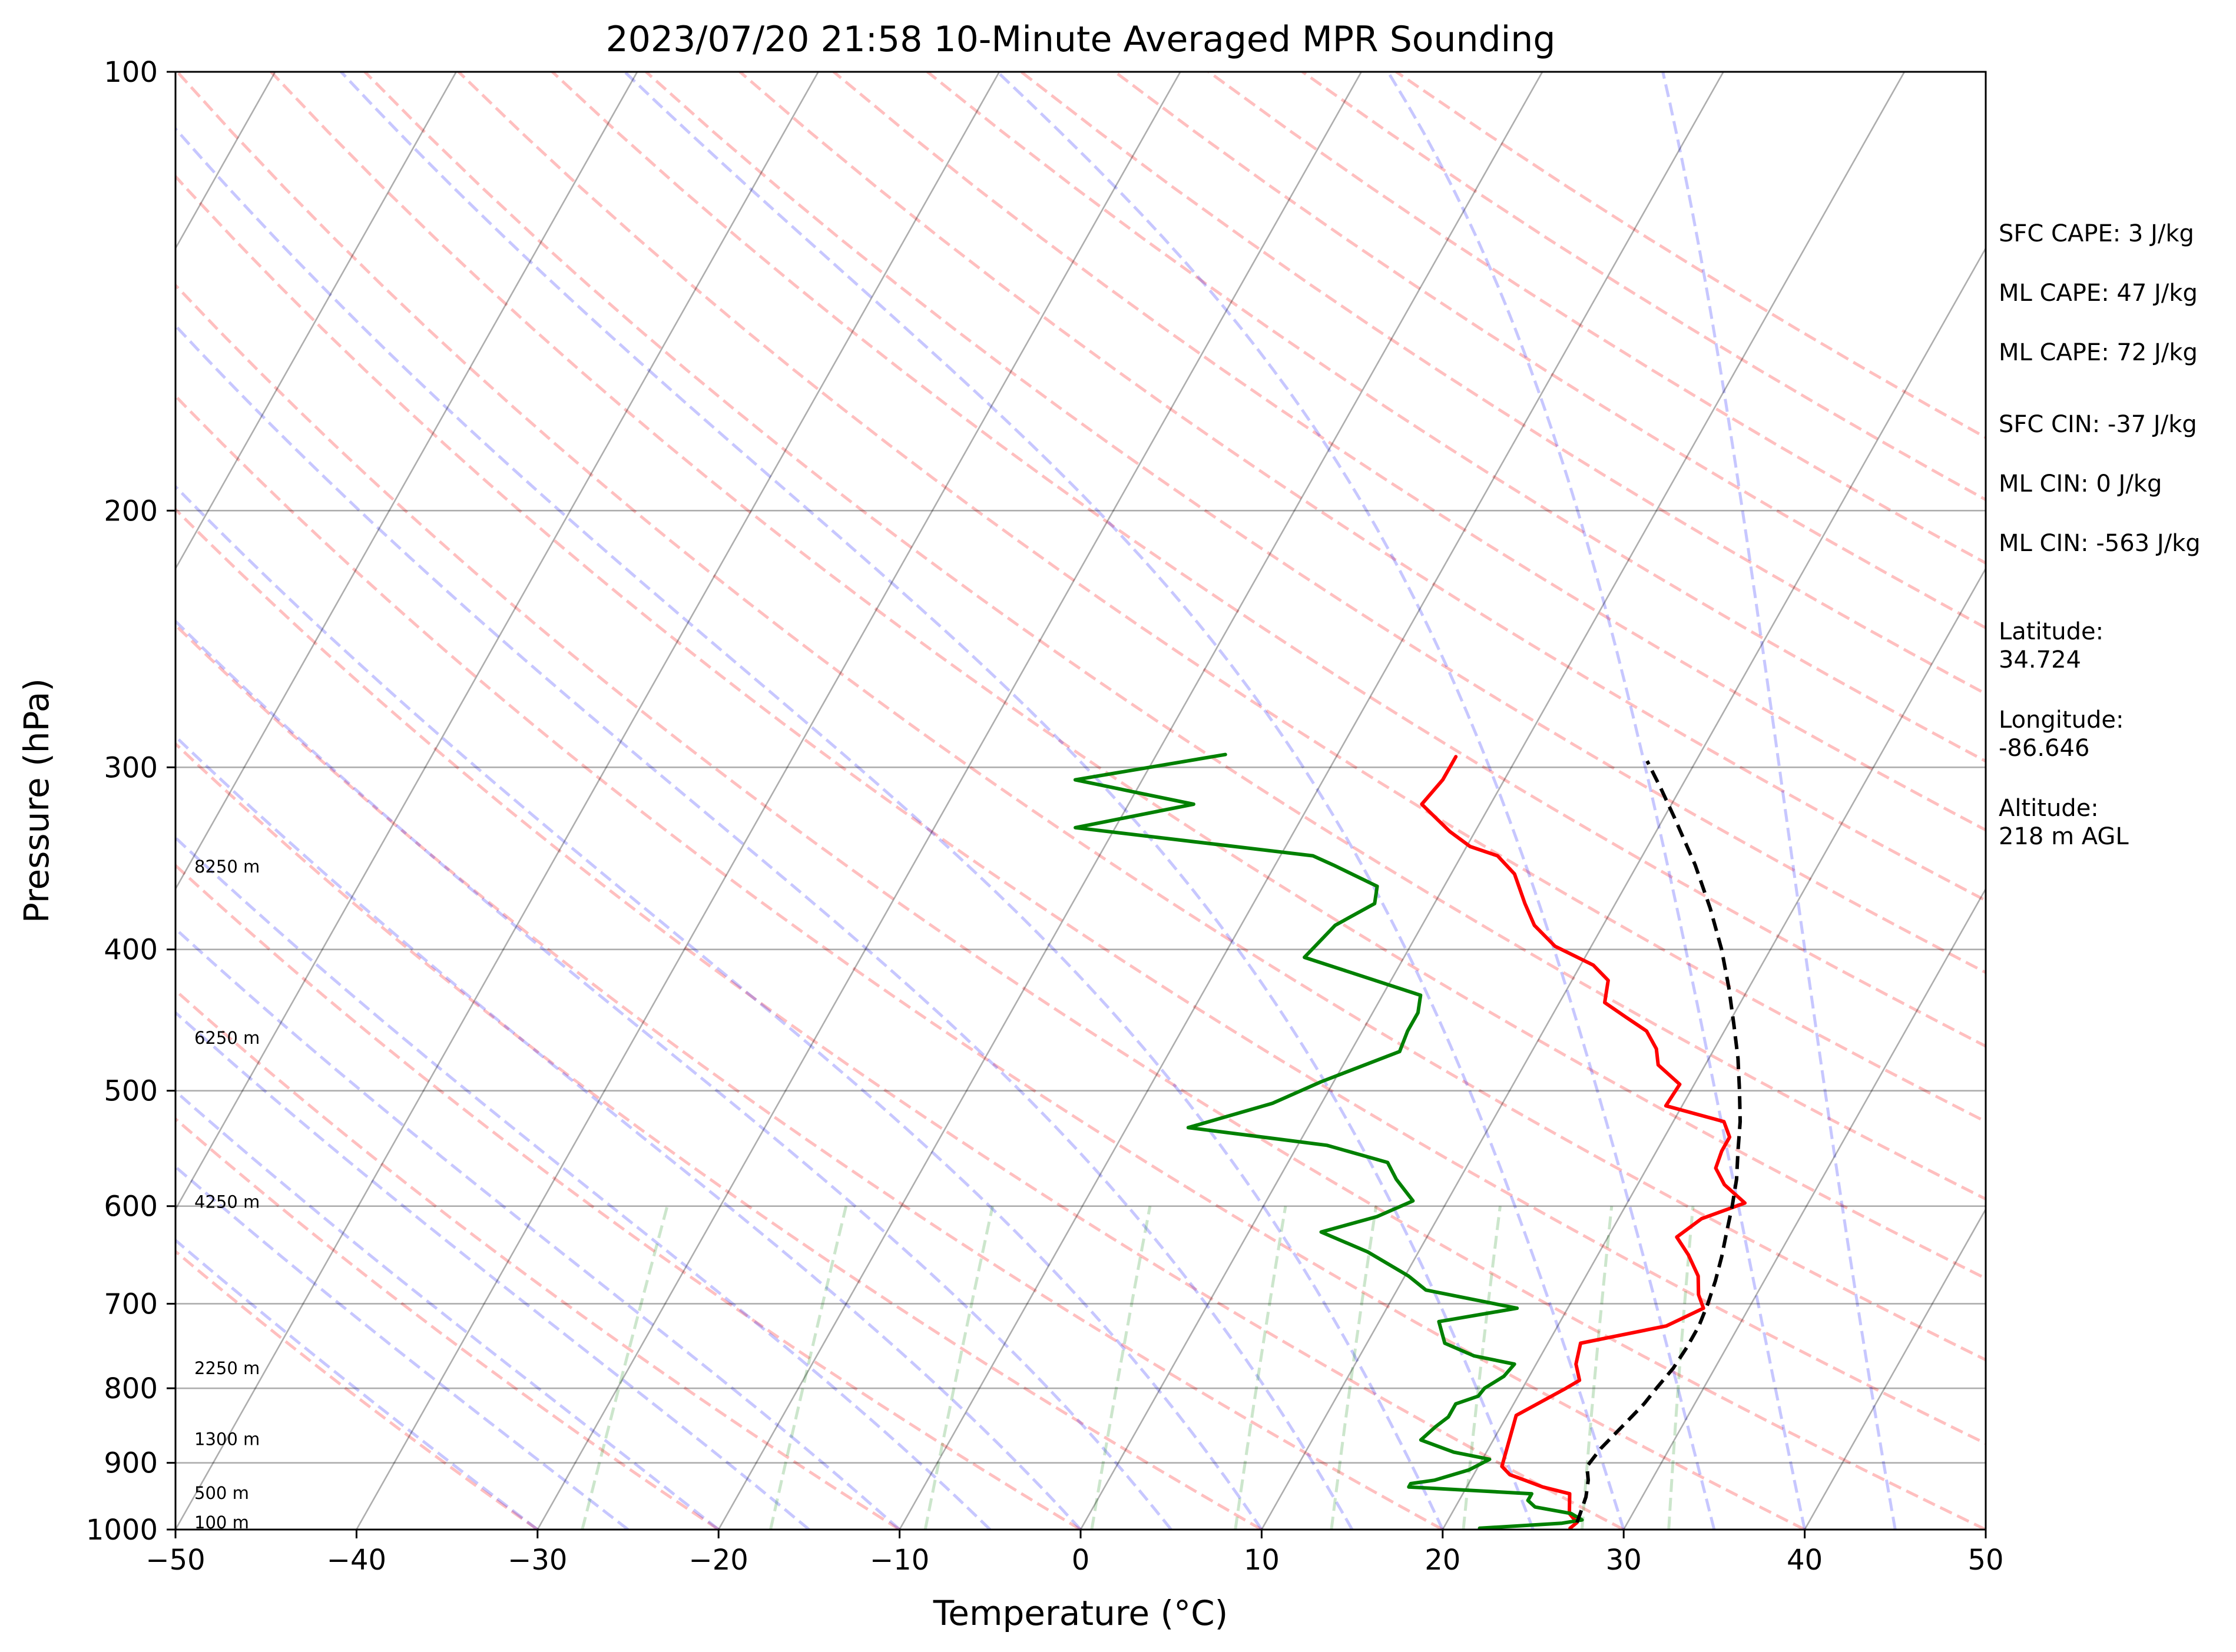  Describe the element at coordinates (227, 867) in the screenshot. I see `altitude-label: 8250 m` at that location.